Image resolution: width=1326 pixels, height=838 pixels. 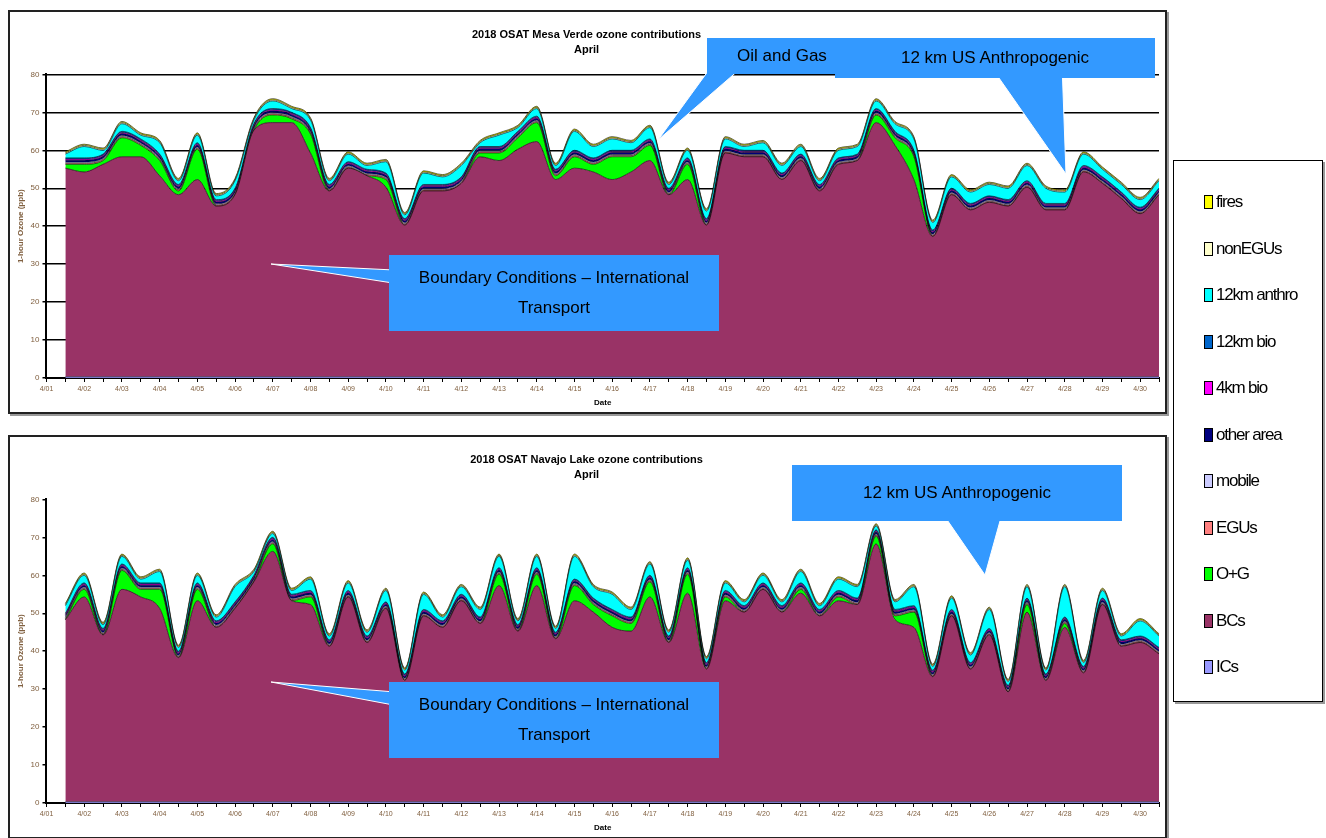 What do you see at coordinates (1236, 527) in the screenshot?
I see `legend-label: EGUs` at bounding box center [1236, 527].